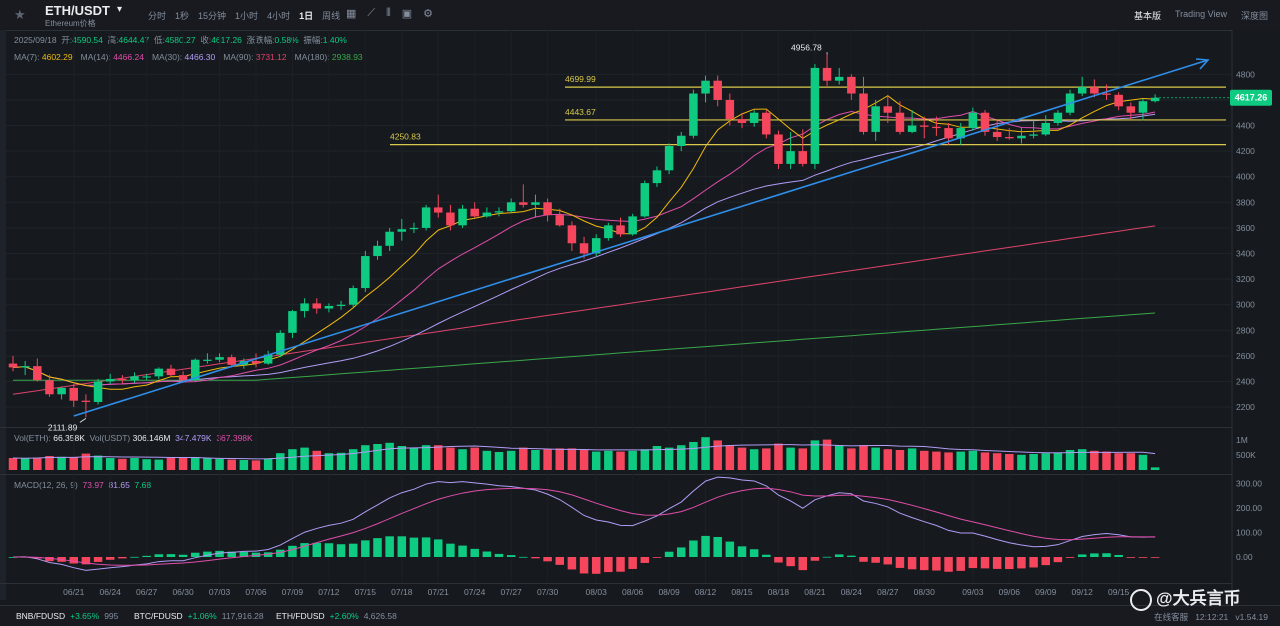 The height and width of the screenshot is (626, 1280). Describe the element at coordinates (157, 16) in the screenshot. I see `interval-tab: 分时` at that location.